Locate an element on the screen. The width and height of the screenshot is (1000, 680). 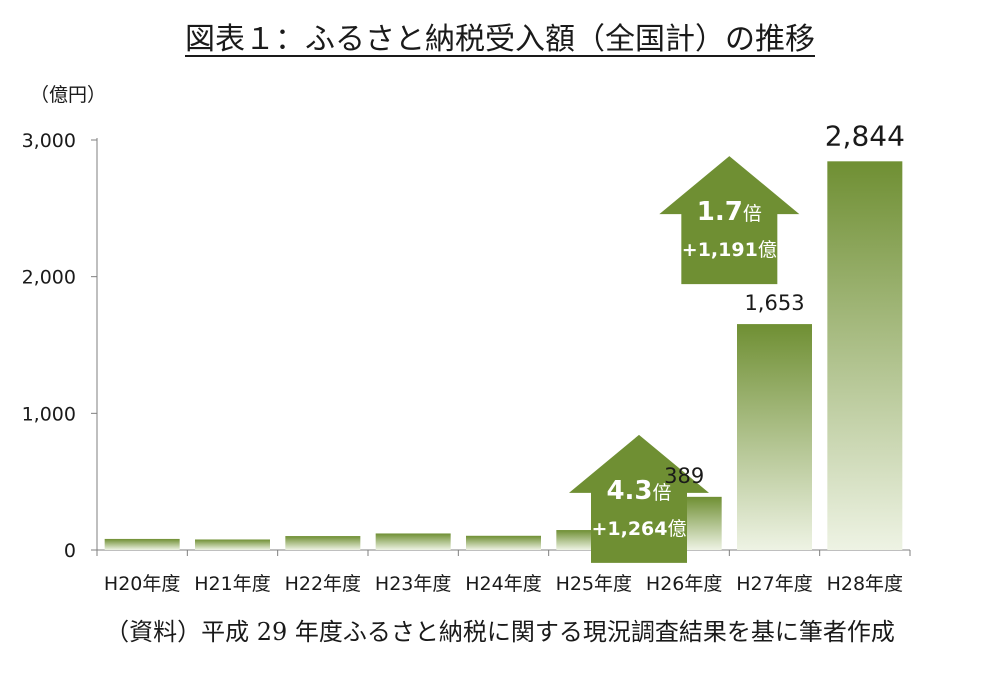
chart-title: 図表１：ふるさと納税受入額（全国計）の推移 is located at coordinates (500, 39).